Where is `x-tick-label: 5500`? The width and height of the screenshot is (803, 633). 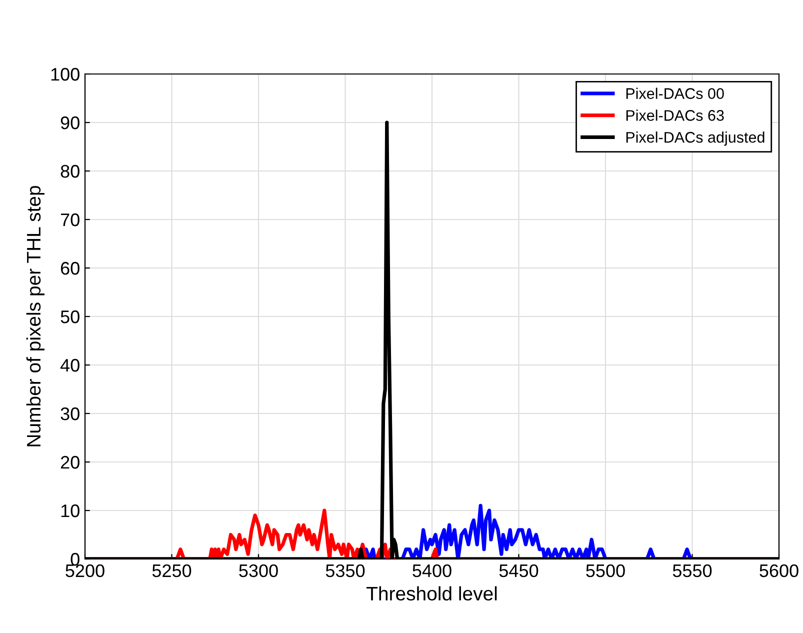
x-tick-label: 5500 is located at coordinates (605, 571).